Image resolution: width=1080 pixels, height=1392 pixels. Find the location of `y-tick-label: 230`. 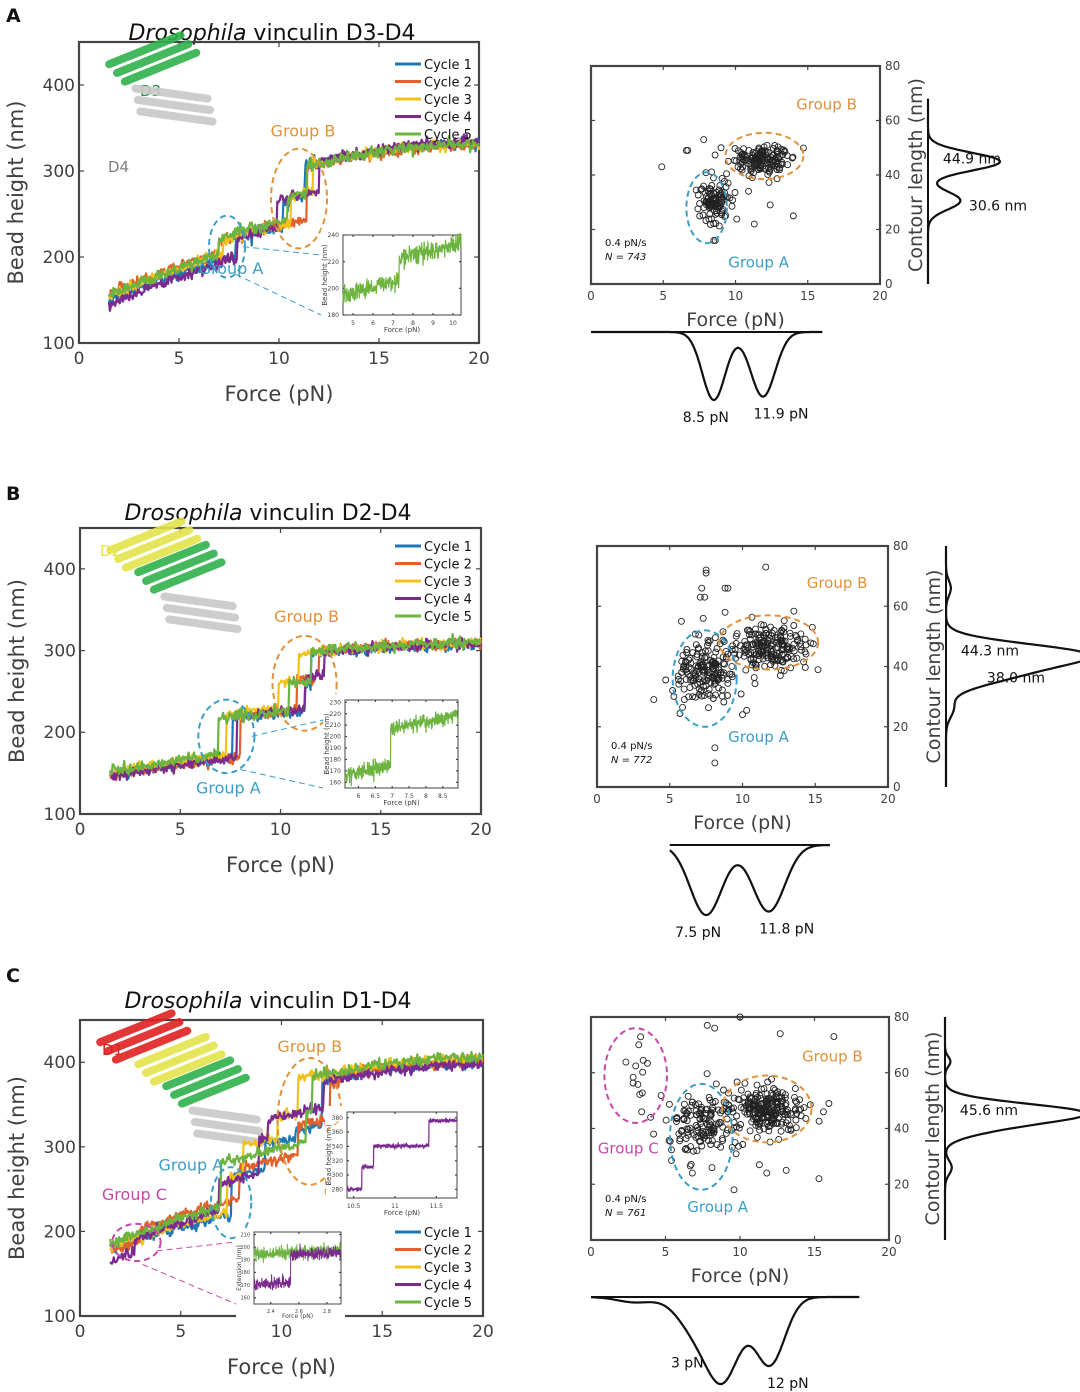

y-tick-label: 230 is located at coordinates (336, 702).